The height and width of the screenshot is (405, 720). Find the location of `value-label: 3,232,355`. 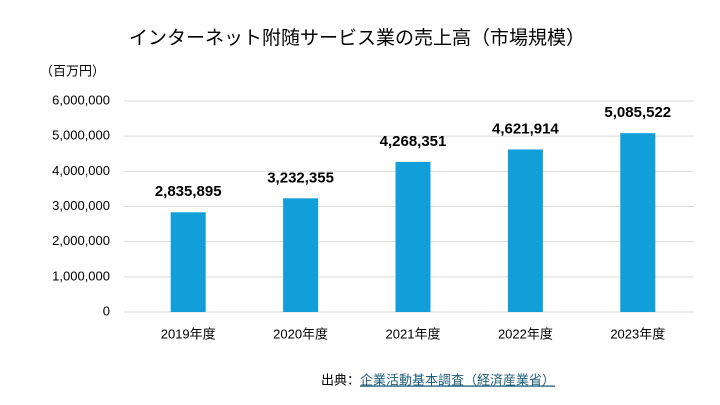

value-label: 3,232,355 is located at coordinates (300, 177).